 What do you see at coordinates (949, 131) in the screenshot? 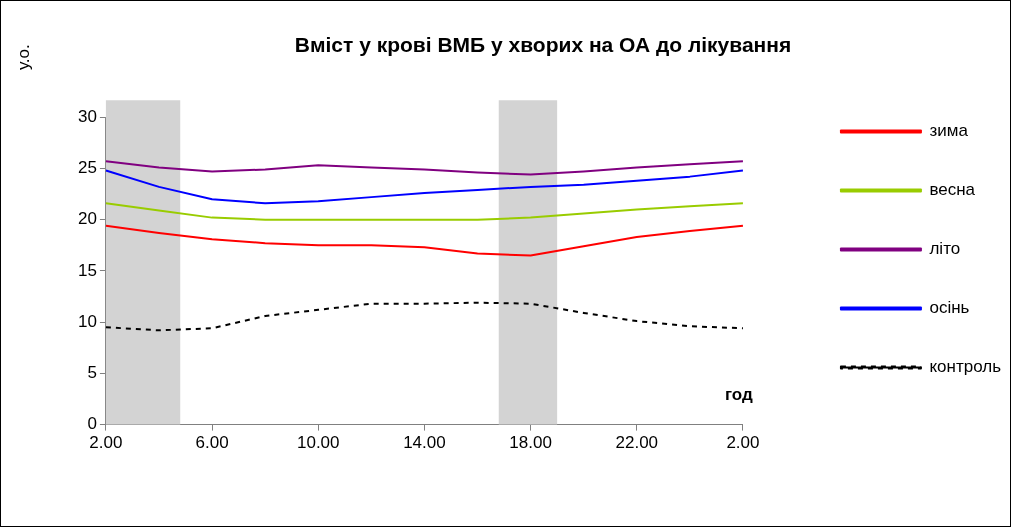
I see `legend-label: зима` at bounding box center [949, 131].